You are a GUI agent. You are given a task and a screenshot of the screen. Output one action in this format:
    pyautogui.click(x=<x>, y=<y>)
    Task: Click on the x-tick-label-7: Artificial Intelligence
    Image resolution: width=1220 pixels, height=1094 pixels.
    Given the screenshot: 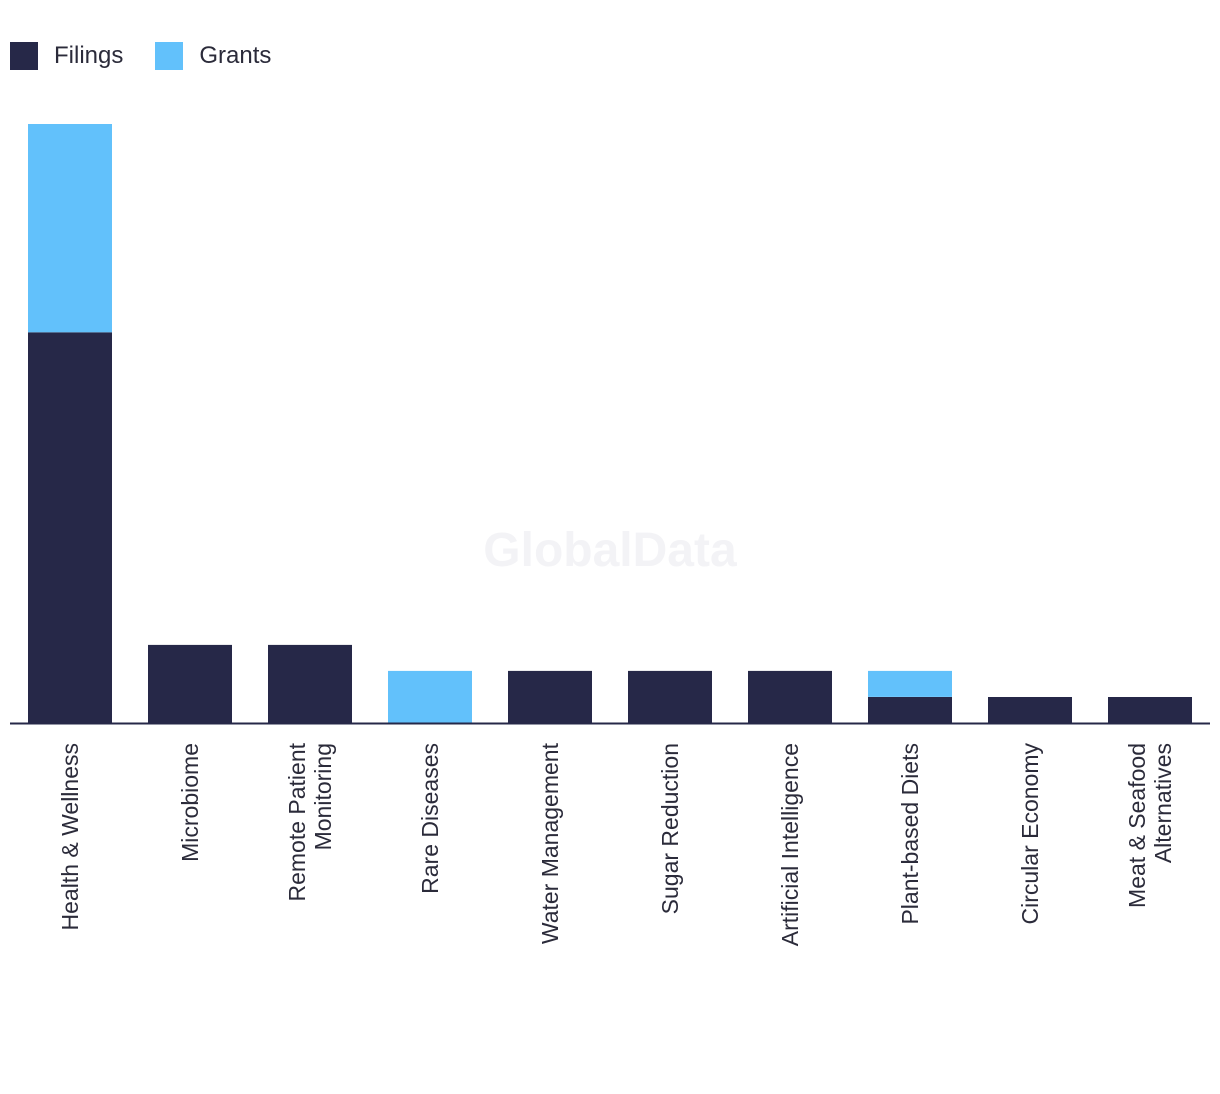 What is the action you would take?
    pyautogui.click(x=790, y=844)
    